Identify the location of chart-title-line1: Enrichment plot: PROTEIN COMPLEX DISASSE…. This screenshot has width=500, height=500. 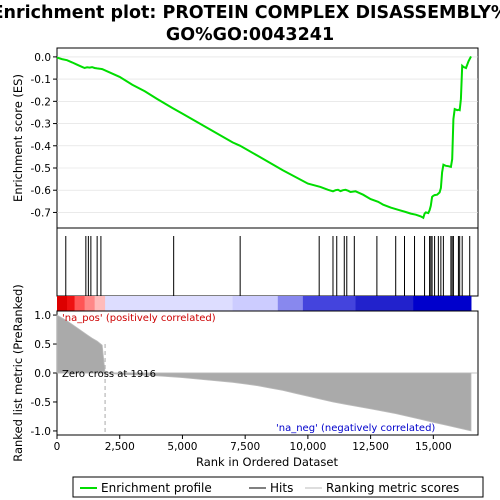
(250, 13).